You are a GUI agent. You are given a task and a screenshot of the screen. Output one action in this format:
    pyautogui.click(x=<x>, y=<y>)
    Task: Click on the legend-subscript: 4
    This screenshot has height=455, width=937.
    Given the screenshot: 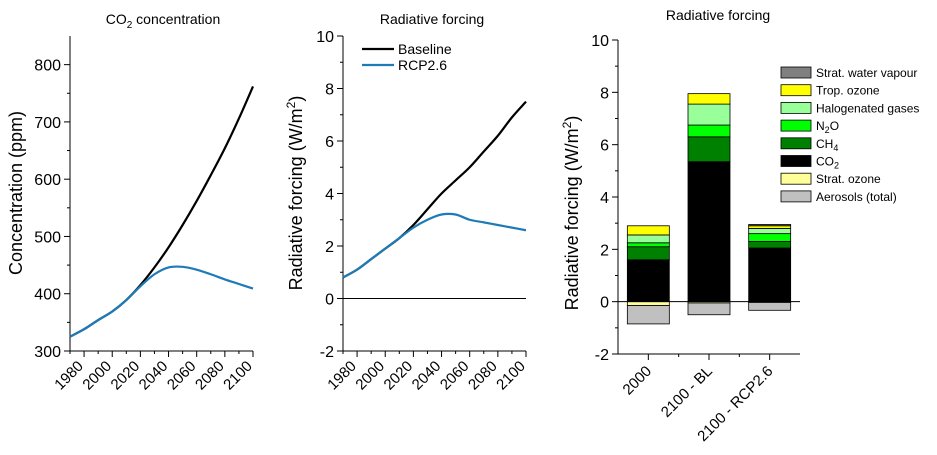 What is the action you would take?
    pyautogui.click(x=835, y=148)
    